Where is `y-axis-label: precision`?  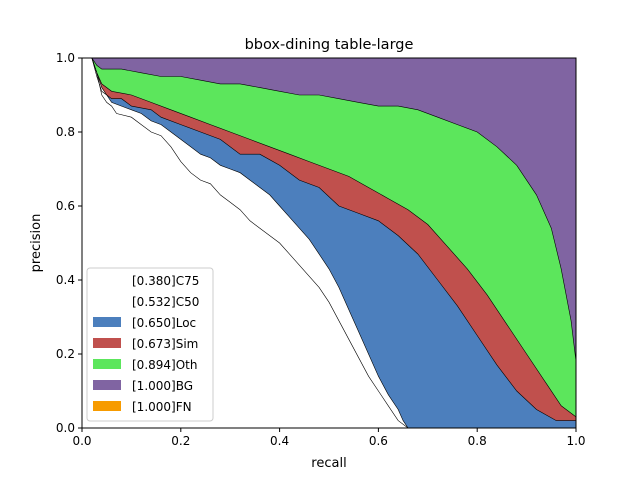 y-axis-label: precision is located at coordinates (36, 243).